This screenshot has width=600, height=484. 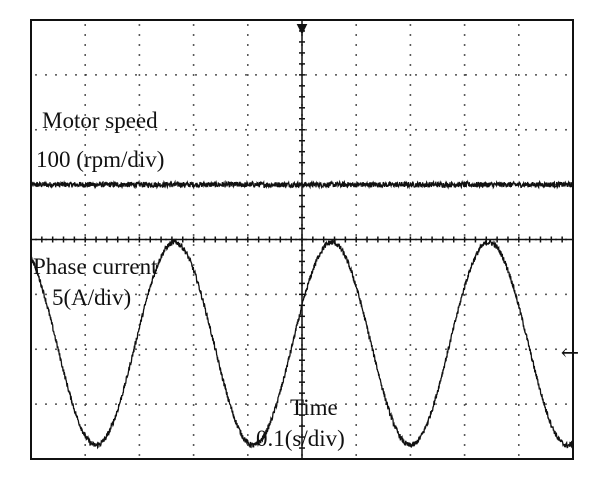 What do you see at coordinates (302, 29) in the screenshot?
I see `trigger-marker: ▼` at bounding box center [302, 29].